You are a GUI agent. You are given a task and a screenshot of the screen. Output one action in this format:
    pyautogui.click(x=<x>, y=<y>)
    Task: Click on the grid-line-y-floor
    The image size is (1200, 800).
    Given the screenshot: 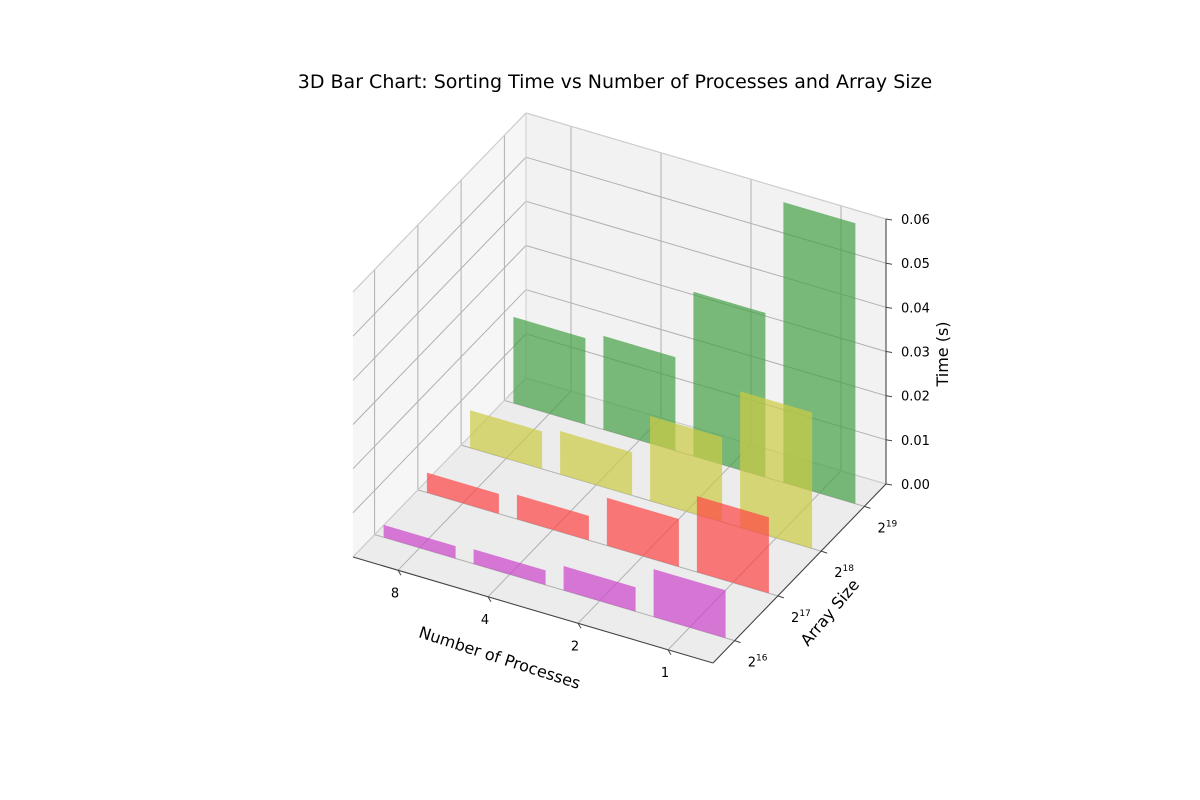 What is the action you would take?
    pyautogui.click(x=598, y=543)
    